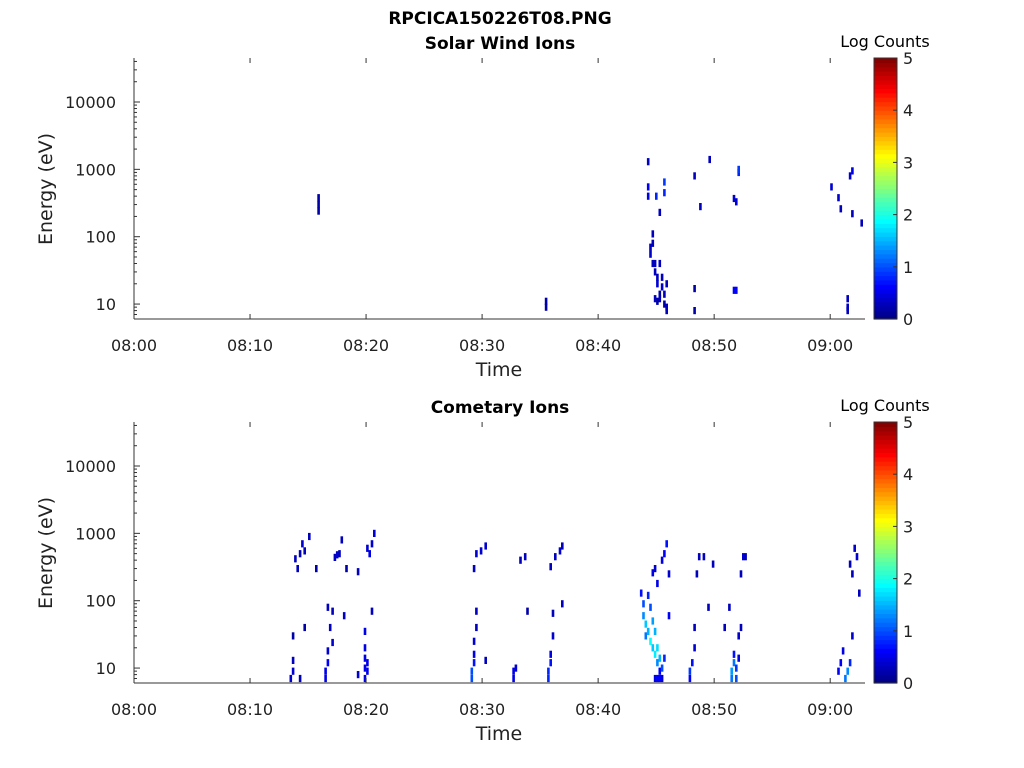 This screenshot has height=768, width=1024. I want to click on x-axis-label-cometary: Time, so click(499, 734).